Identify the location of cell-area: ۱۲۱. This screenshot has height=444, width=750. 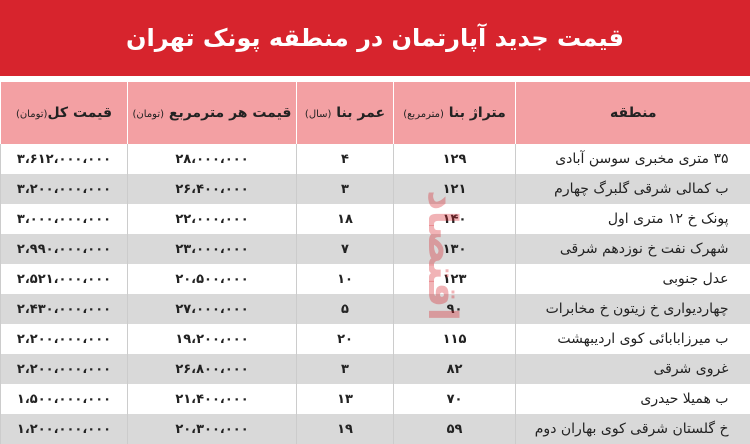
(454, 189).